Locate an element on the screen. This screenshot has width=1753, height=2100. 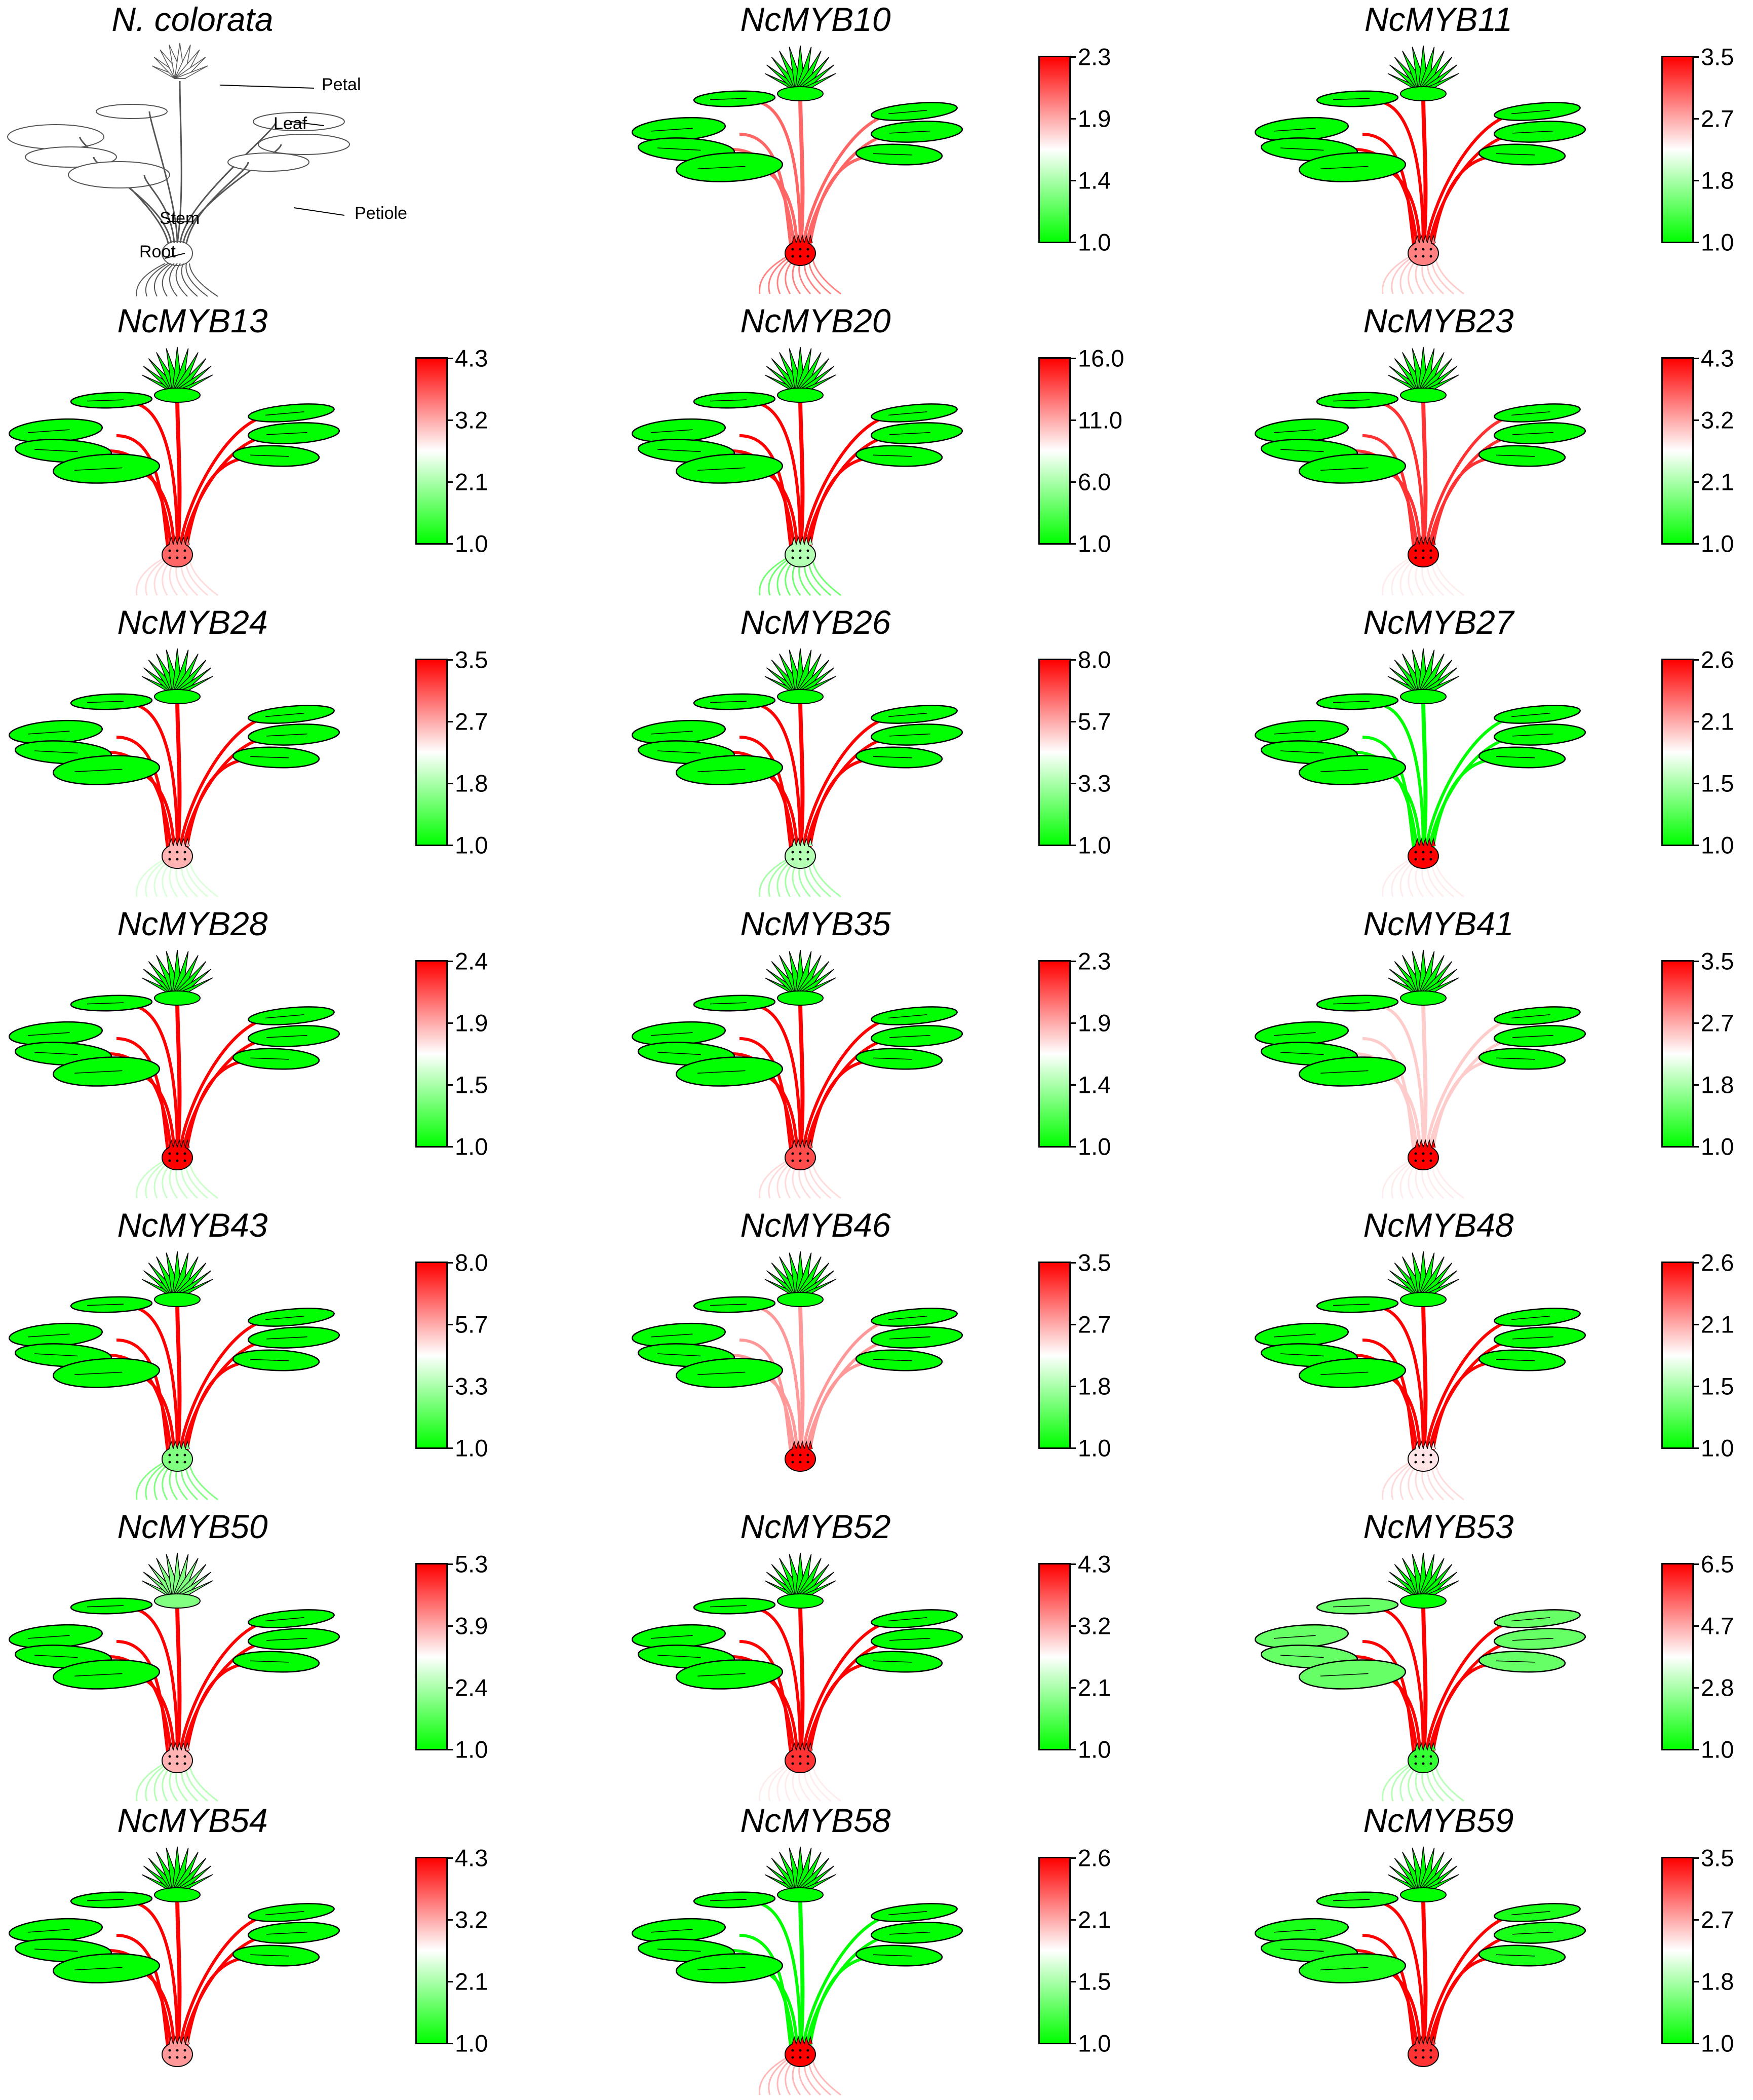
ref-petiole is located at coordinates (228, 182).